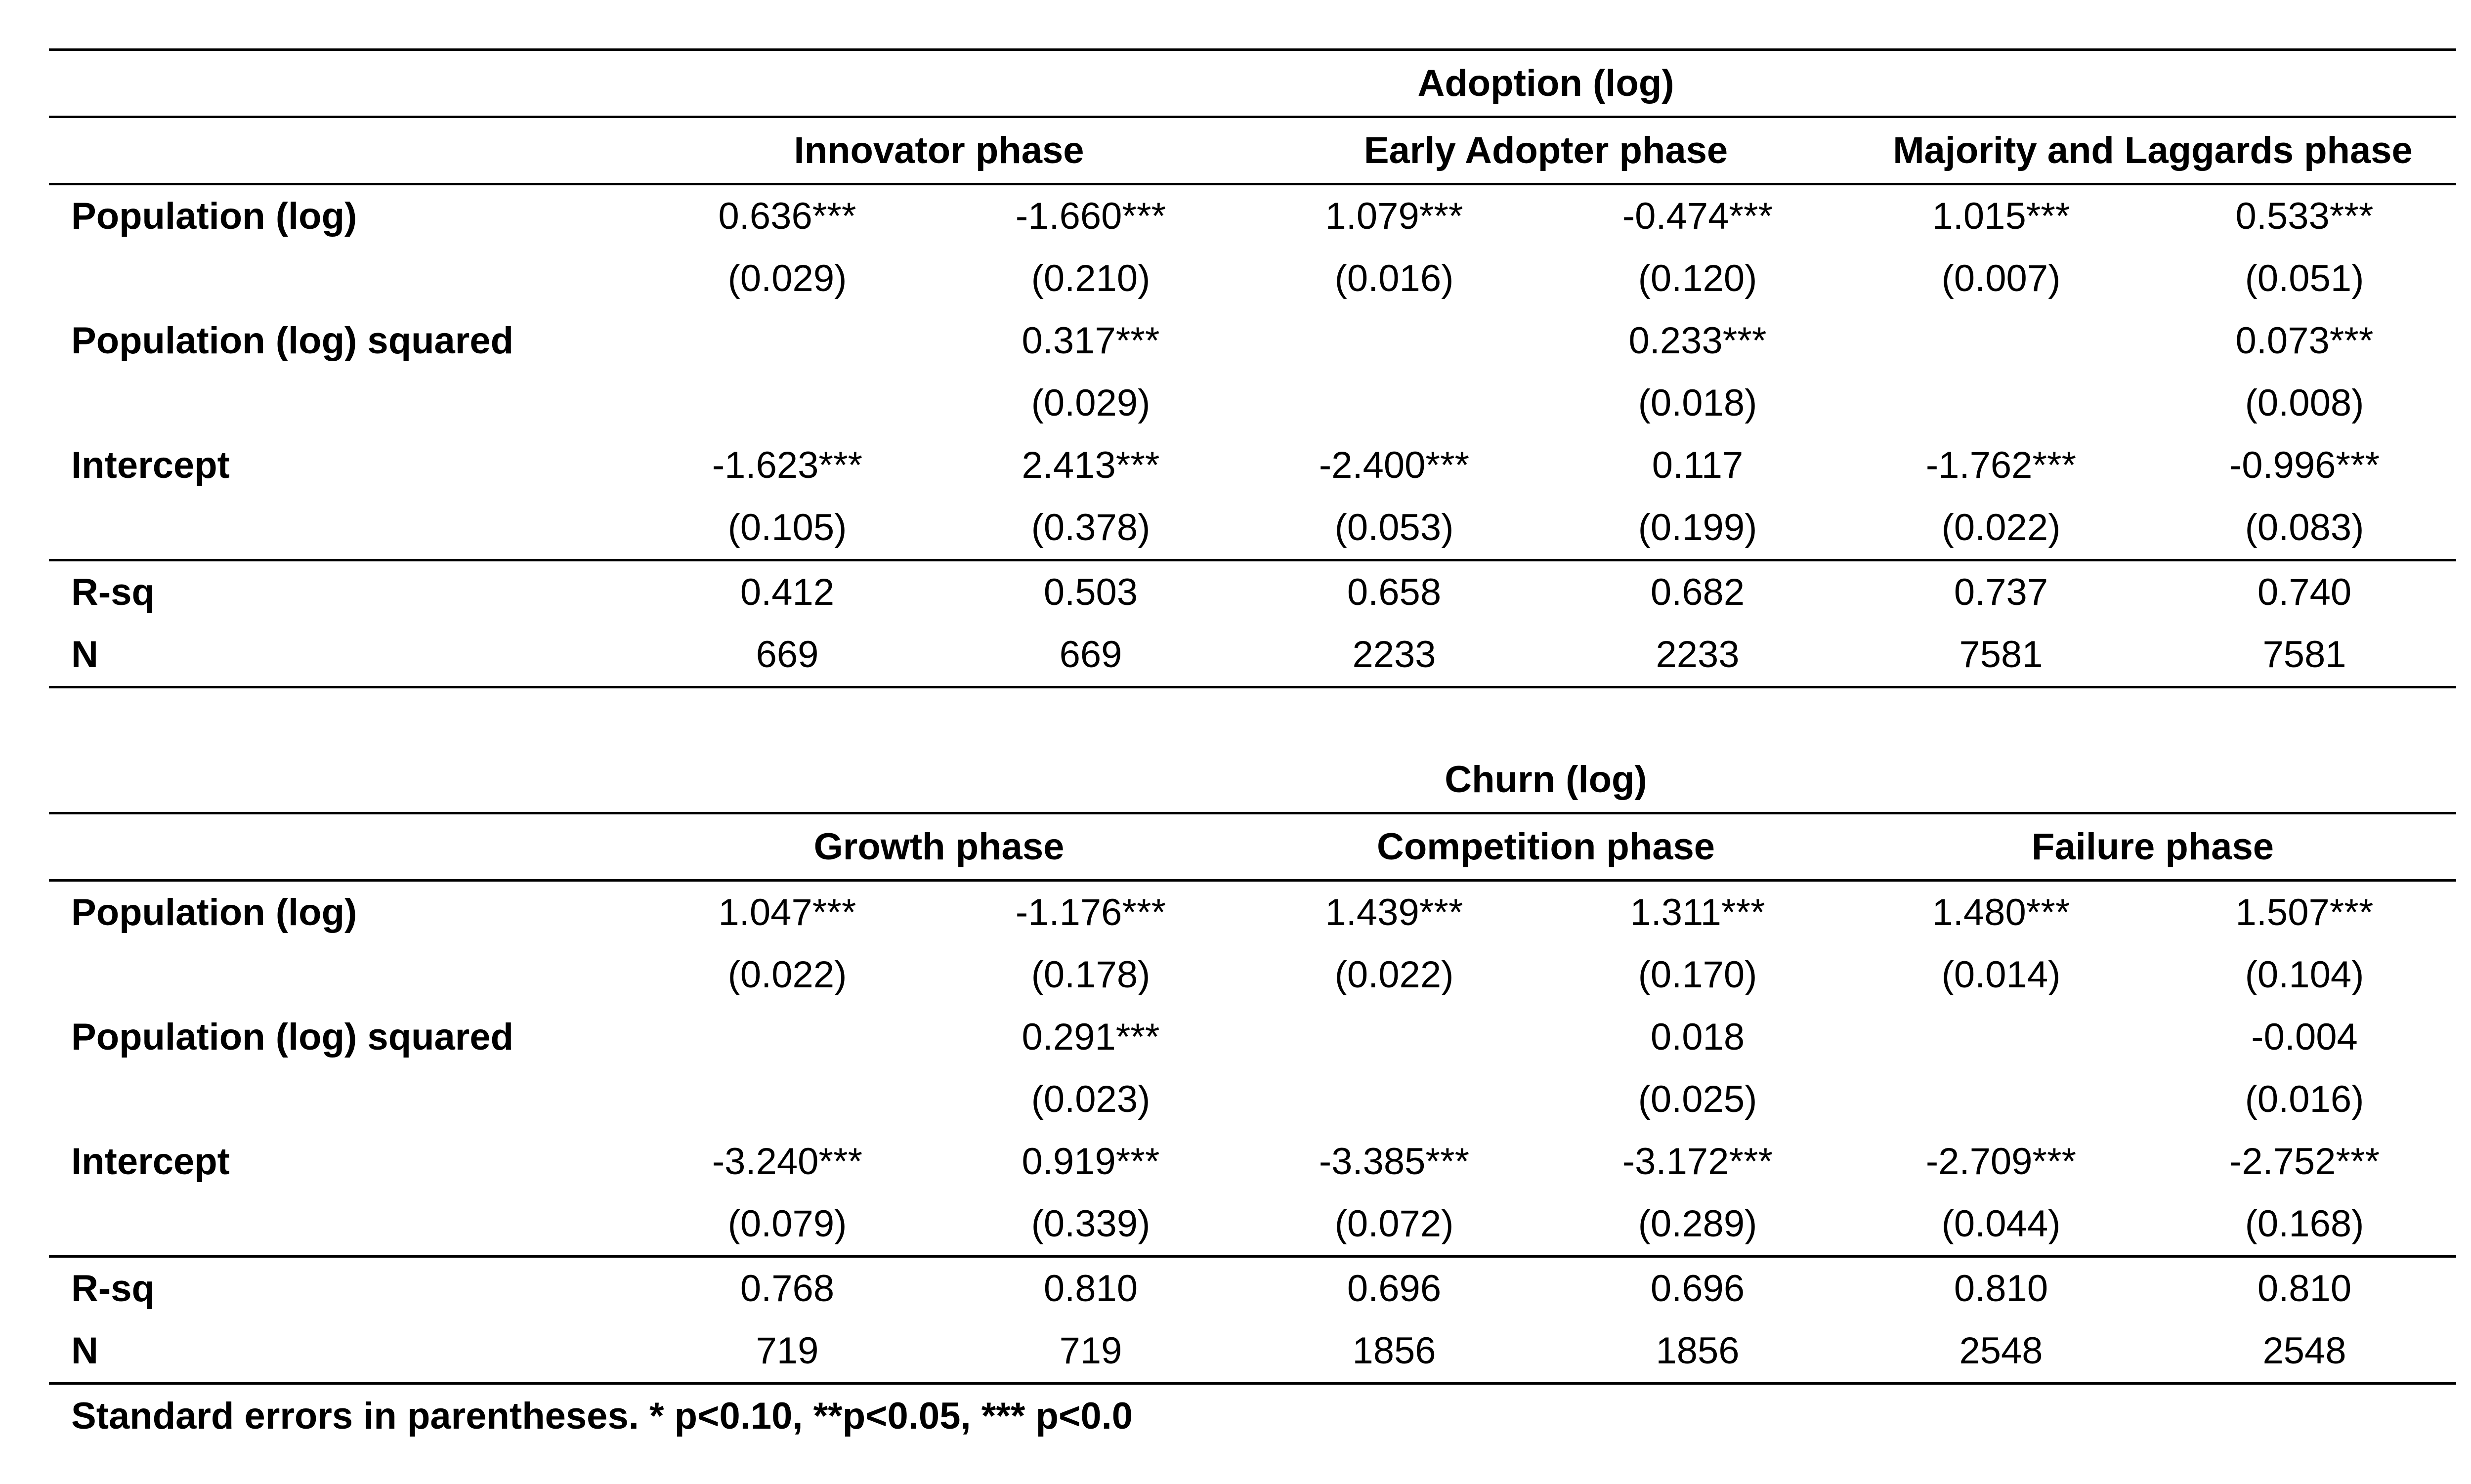 The image size is (2471, 1484). I want to click on standard-error-cell: (0.083), so click(2305, 529).